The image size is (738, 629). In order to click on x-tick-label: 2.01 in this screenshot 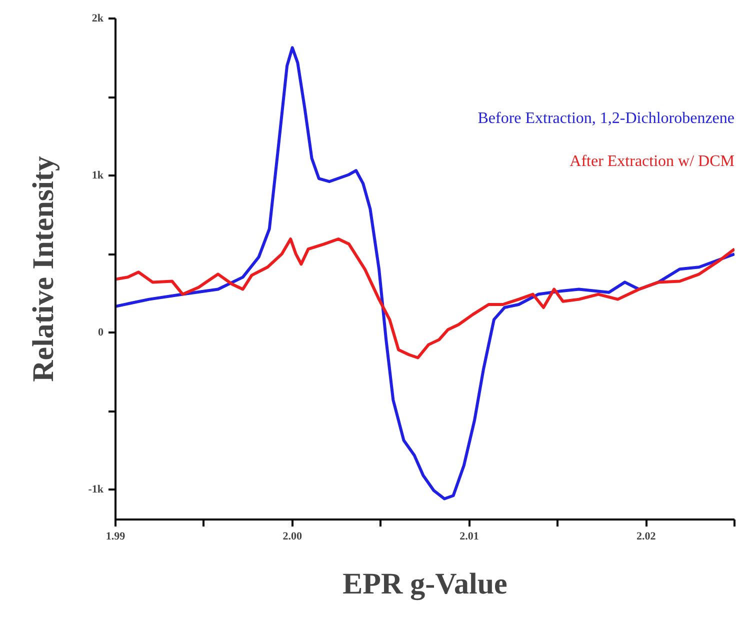, I will do `click(469, 536)`.